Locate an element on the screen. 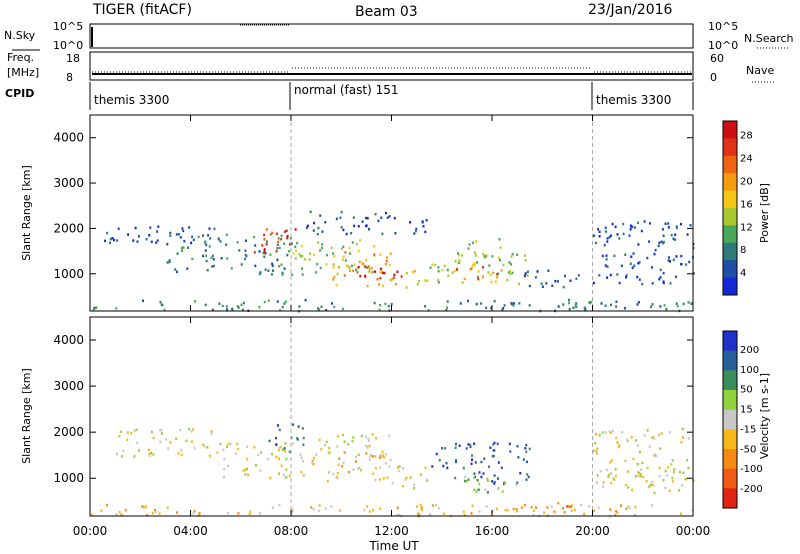 The image size is (800, 554). velocity-colorbar-swatch is located at coordinates (730, 439).